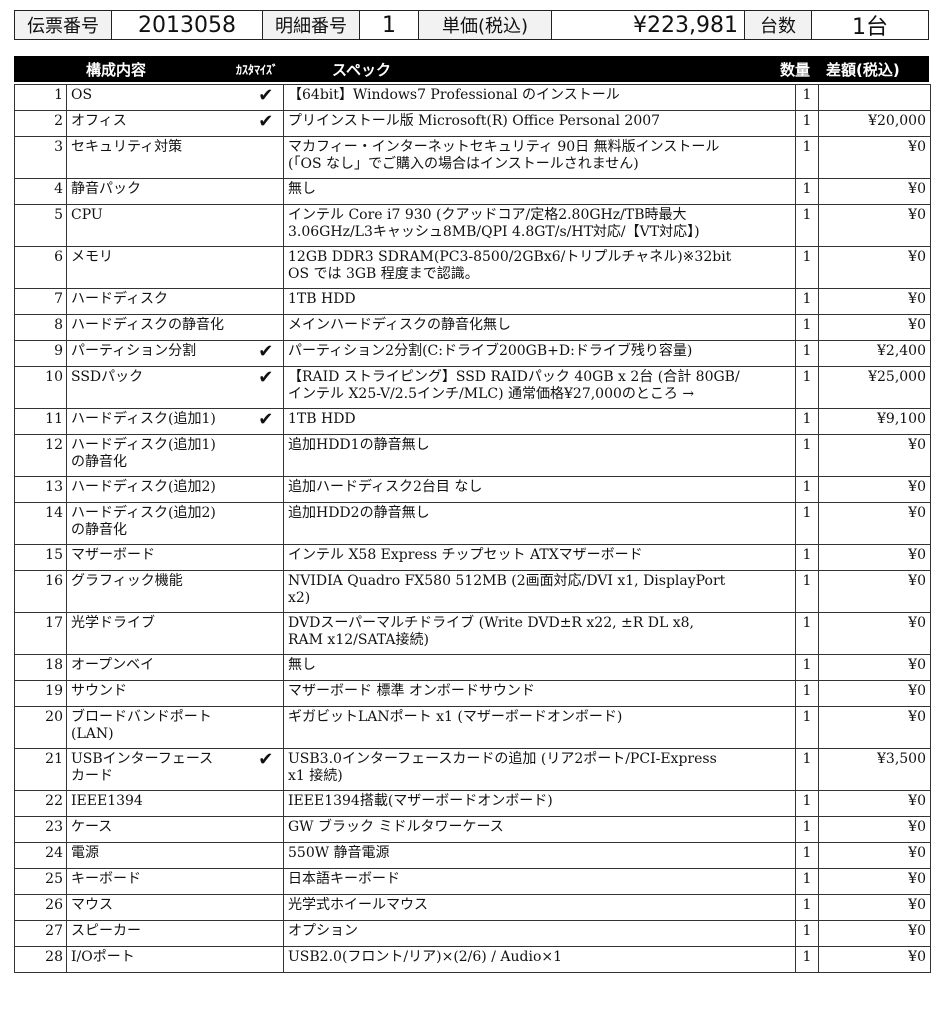 The width and height of the screenshot is (941, 1024). What do you see at coordinates (40, 959) in the screenshot?
I see `row-number: 28` at bounding box center [40, 959].